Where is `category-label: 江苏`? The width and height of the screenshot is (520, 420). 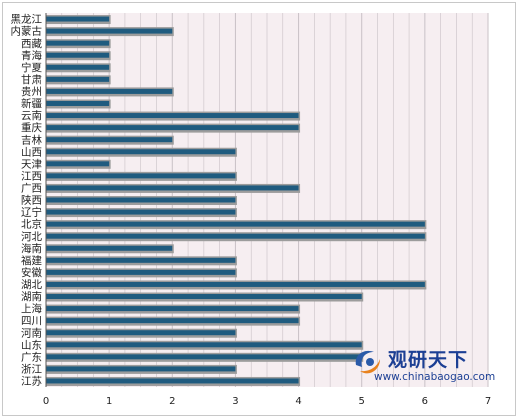 category-label: 江苏 is located at coordinates (31, 381).